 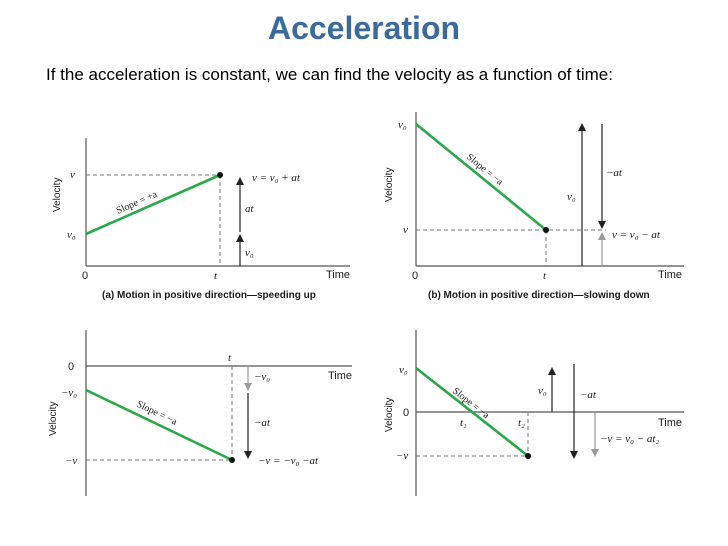 What do you see at coordinates (232, 460) in the screenshot?
I see `panel-c-end-point` at bounding box center [232, 460].